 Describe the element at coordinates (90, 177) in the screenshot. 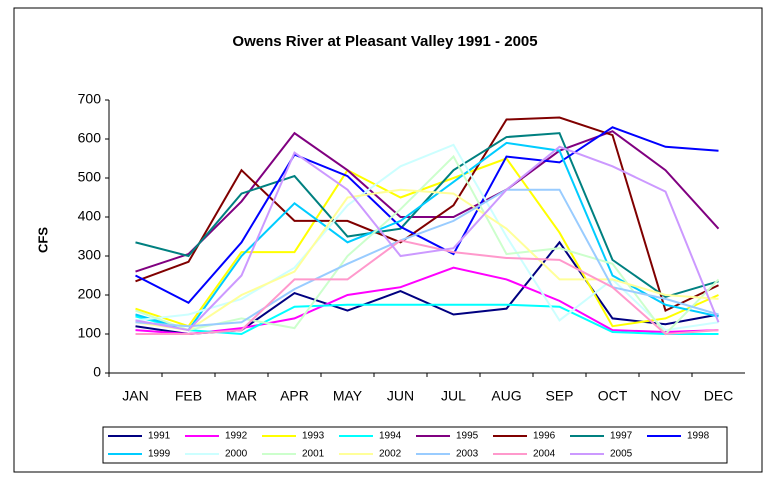

I see `y-tick-label: 500` at that location.